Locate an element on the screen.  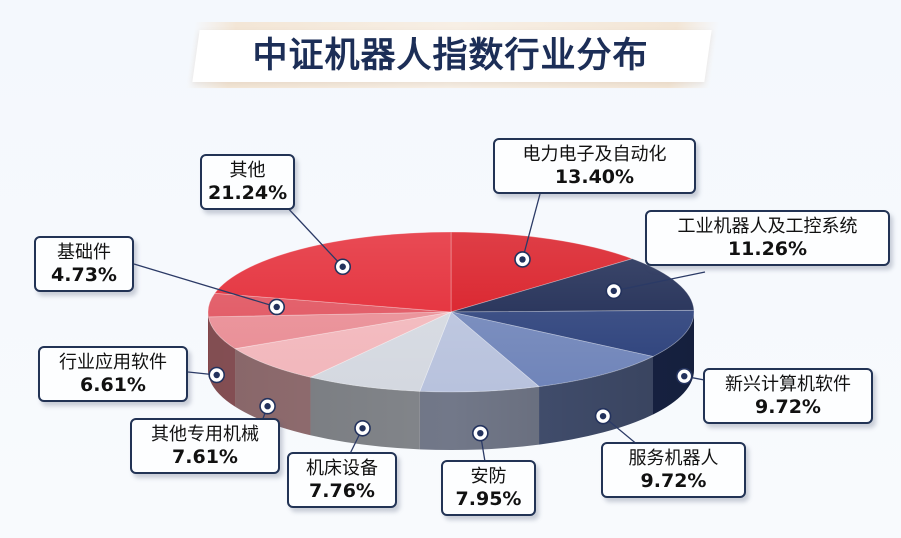
slice-label: 新兴计算机软件 is located at coordinates (788, 384).